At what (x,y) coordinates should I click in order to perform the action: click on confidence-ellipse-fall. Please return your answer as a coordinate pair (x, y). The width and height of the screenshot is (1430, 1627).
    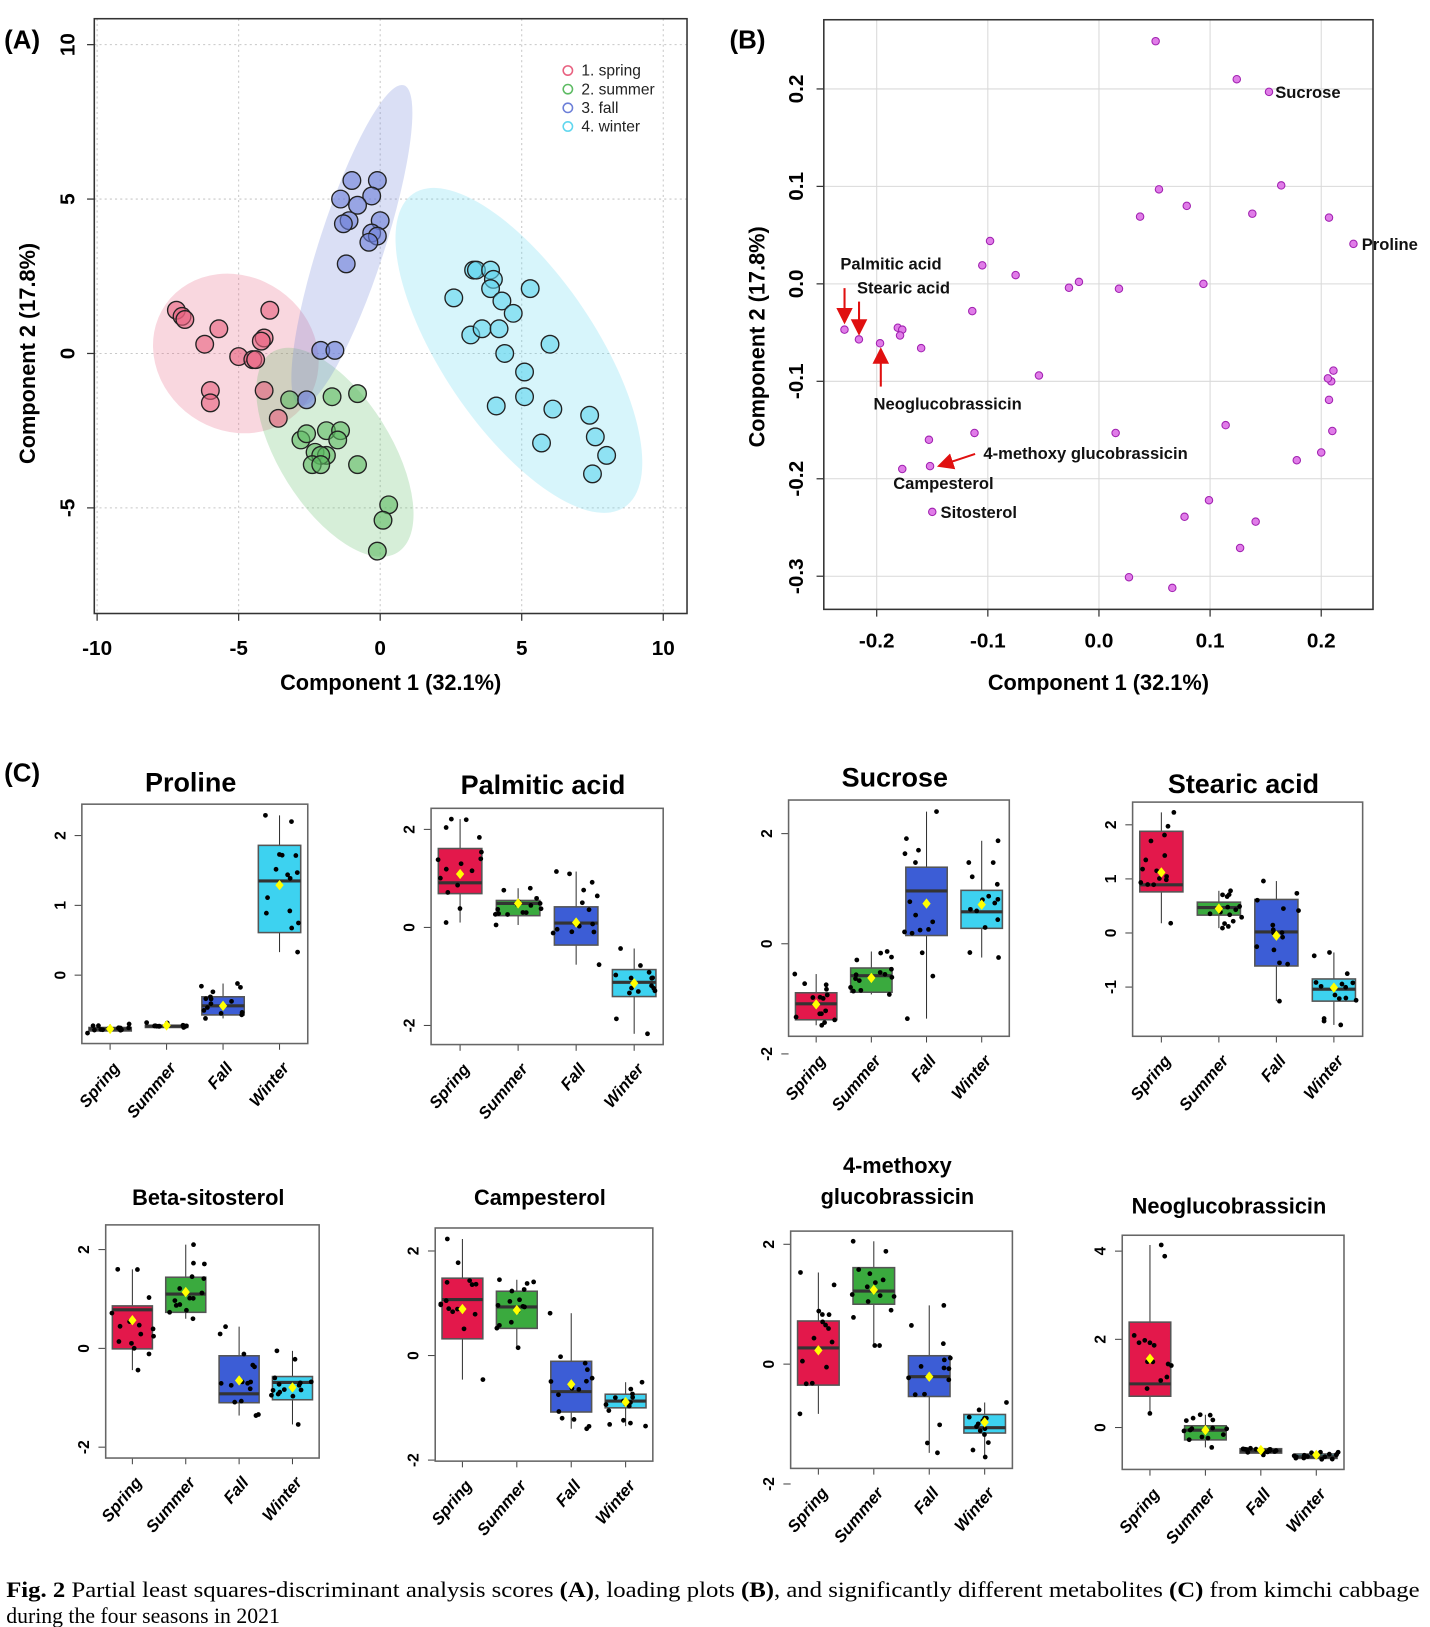
    Looking at the image, I should click on (352, 245).